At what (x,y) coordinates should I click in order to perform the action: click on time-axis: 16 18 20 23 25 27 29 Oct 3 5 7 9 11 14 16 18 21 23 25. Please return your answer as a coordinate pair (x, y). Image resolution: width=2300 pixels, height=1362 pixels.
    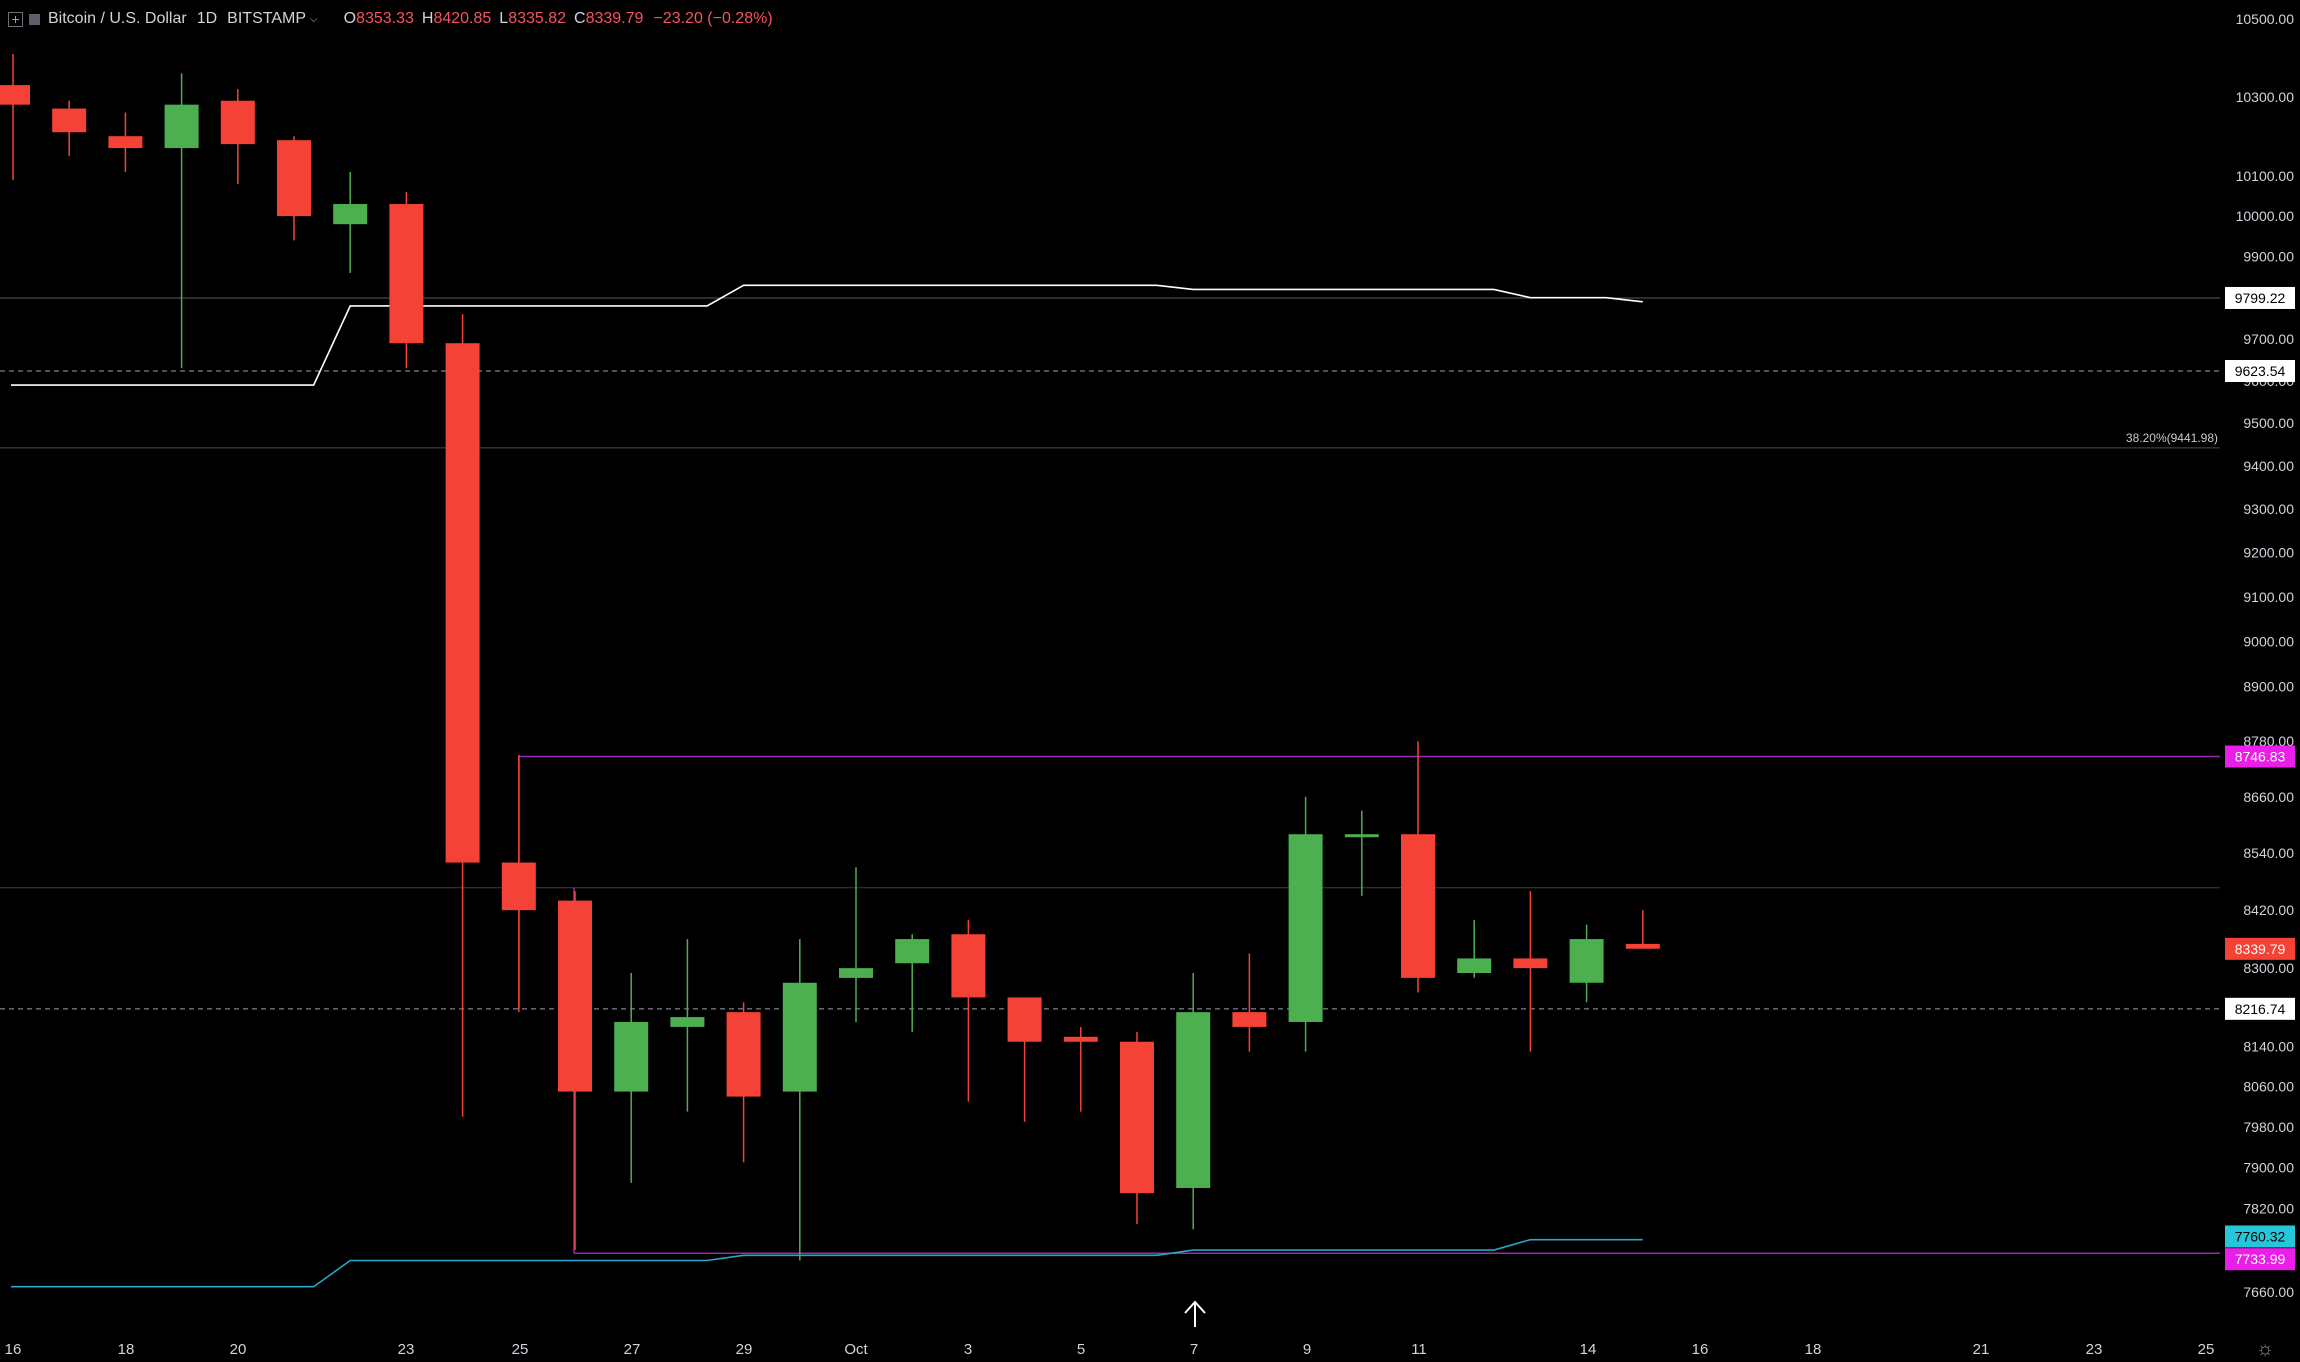
    Looking at the image, I should click on (1110, 1349).